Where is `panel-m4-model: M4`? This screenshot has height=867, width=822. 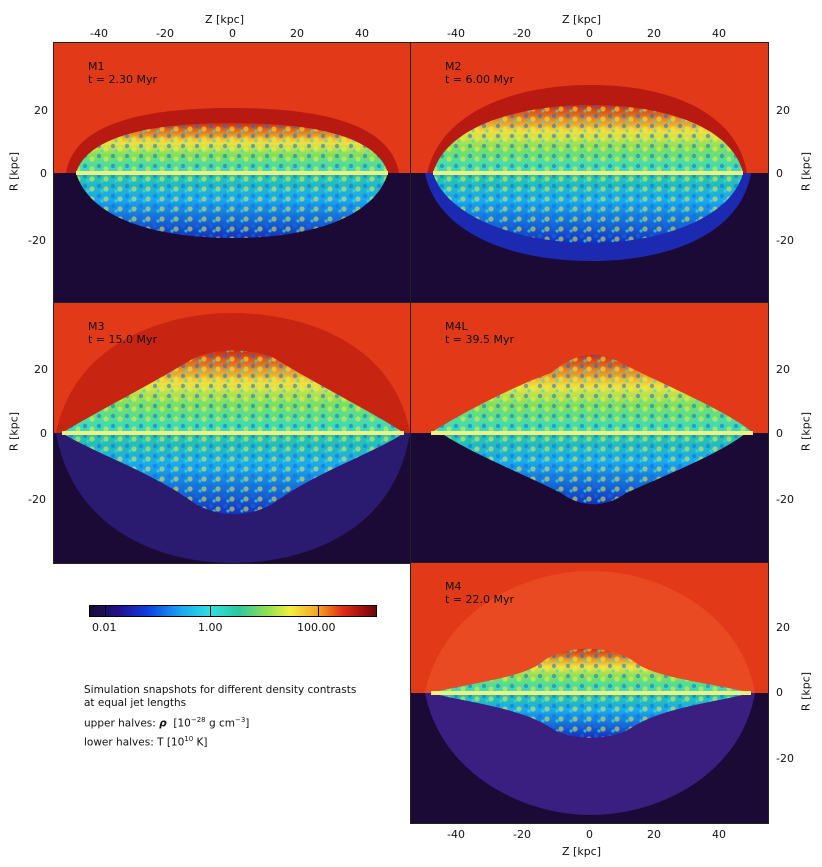 panel-m4-model: M4 is located at coordinates (453, 586).